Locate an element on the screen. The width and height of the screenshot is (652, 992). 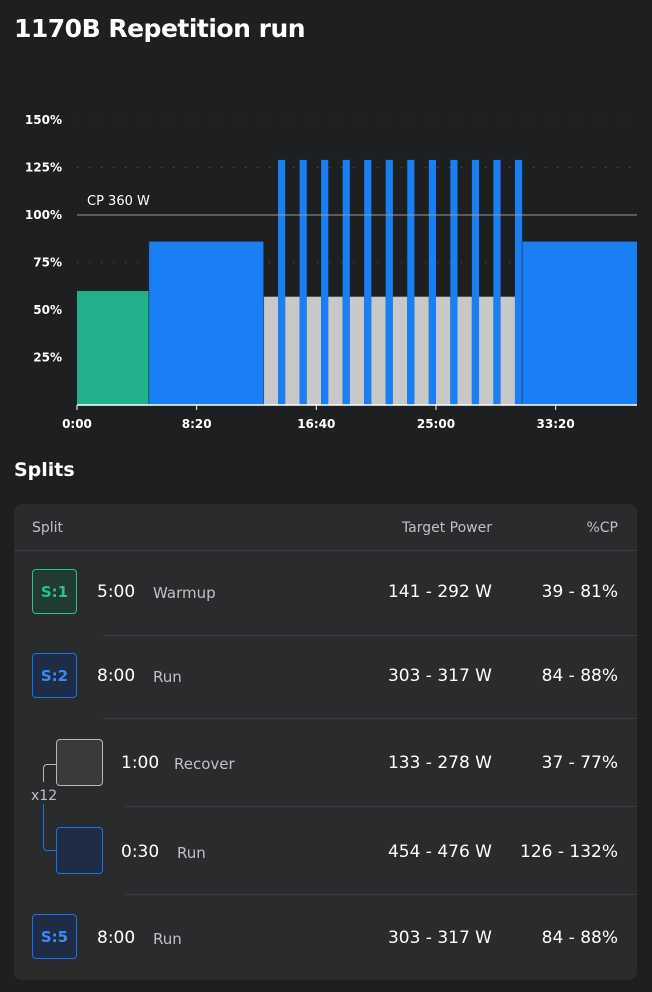
split-row-run: S:5 8:00 Run 303 - 317 W 84 - 88% is located at coordinates (325, 937).